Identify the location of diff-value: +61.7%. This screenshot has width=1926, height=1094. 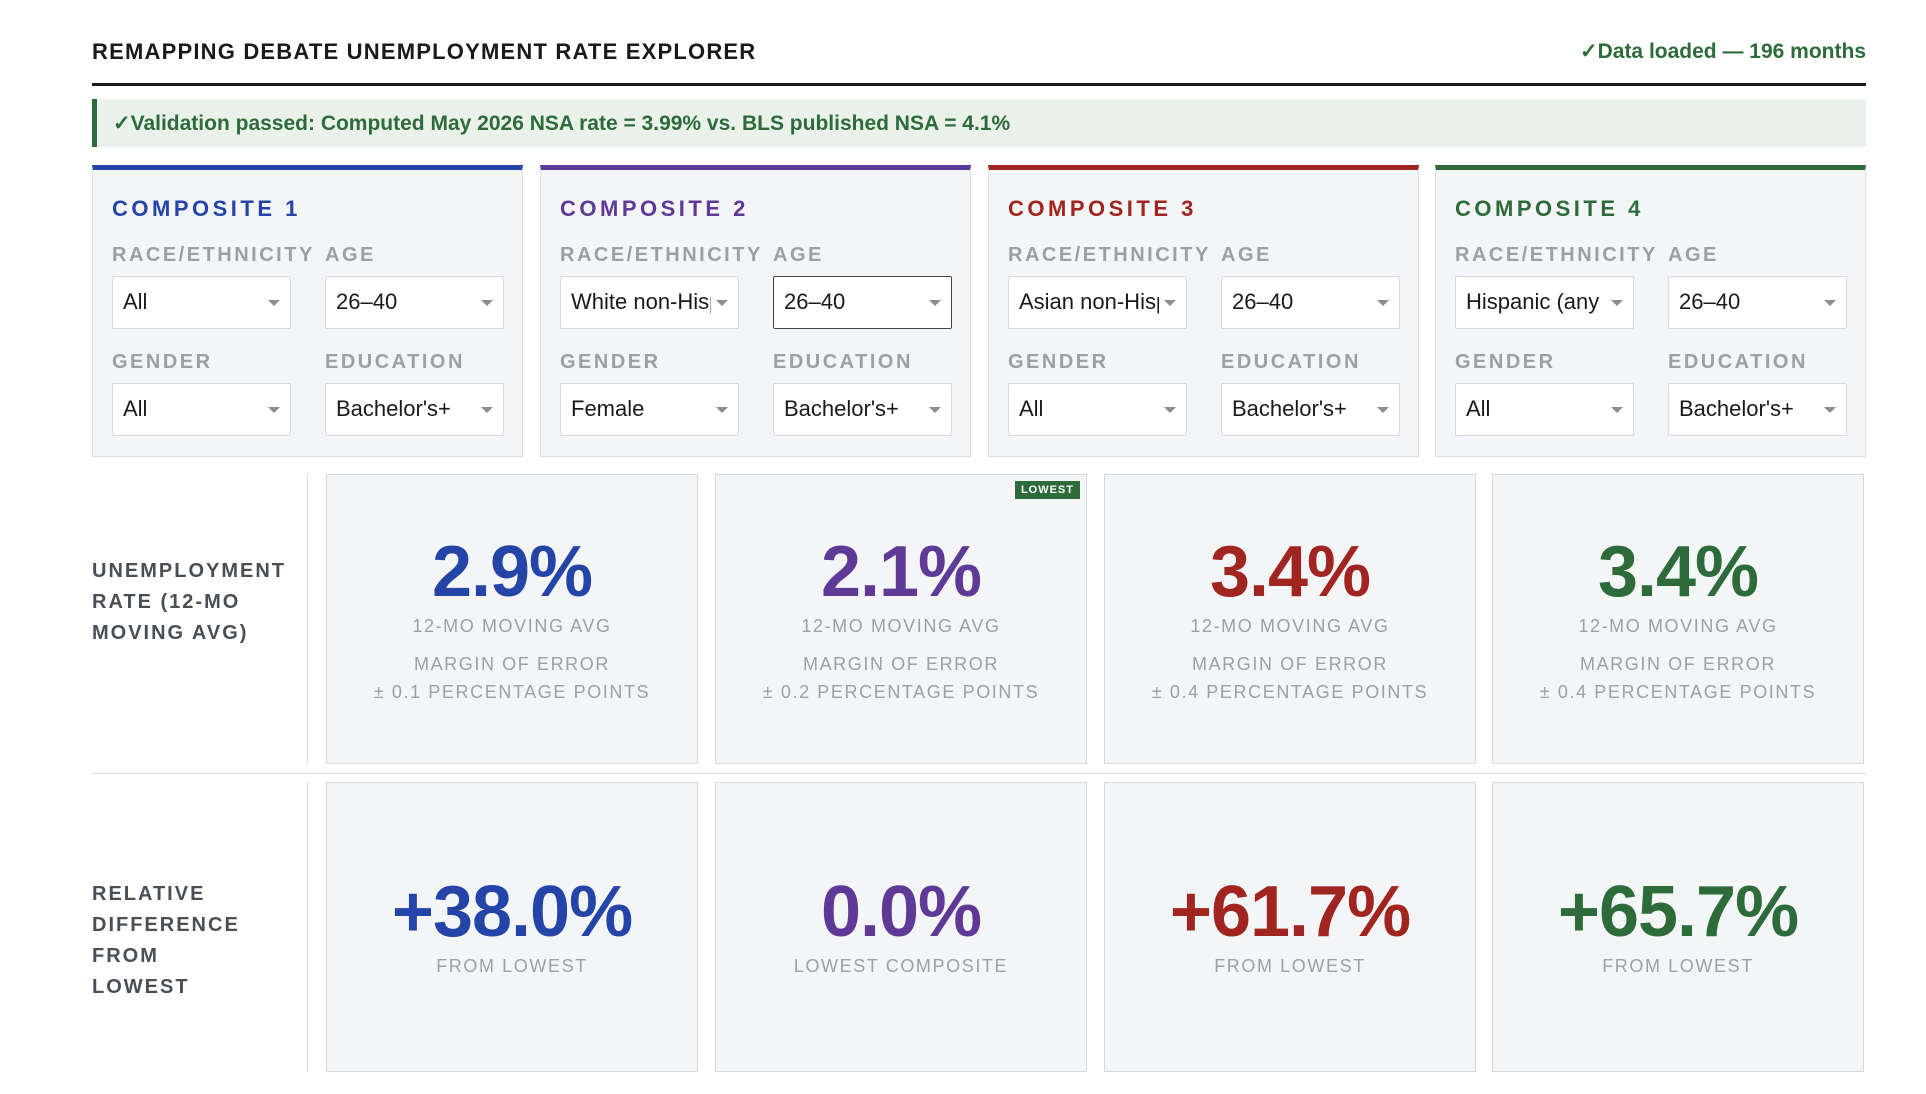
(1290, 912).